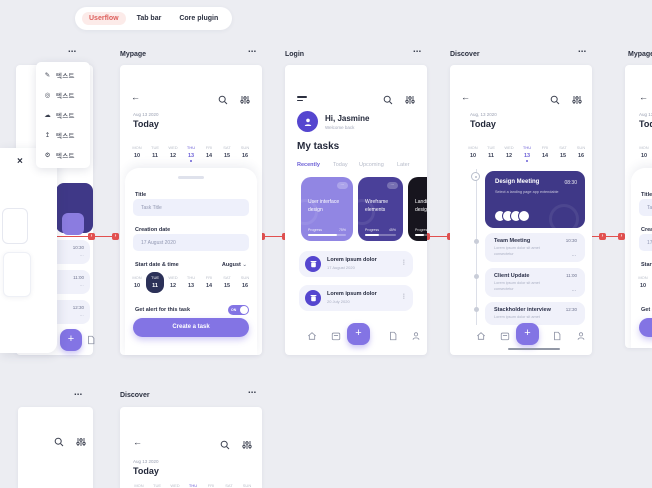 The width and height of the screenshot is (652, 488). What do you see at coordinates (234, 265) in the screenshot?
I see `month-select: August ⌄` at bounding box center [234, 265].